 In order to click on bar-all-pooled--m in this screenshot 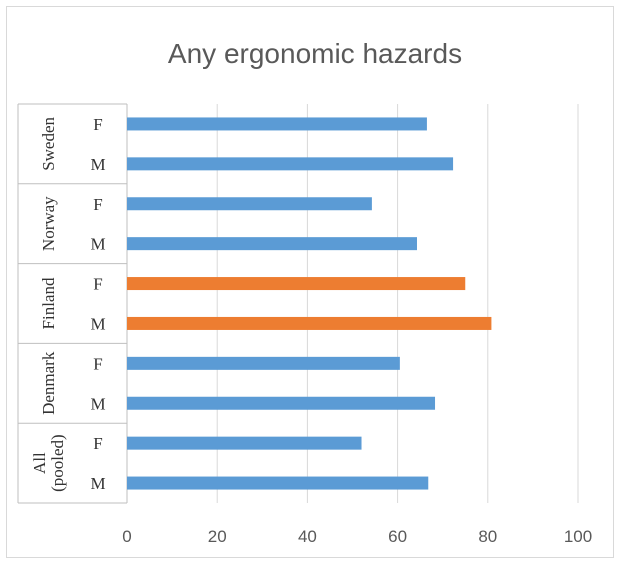, I will do `click(278, 483)`.